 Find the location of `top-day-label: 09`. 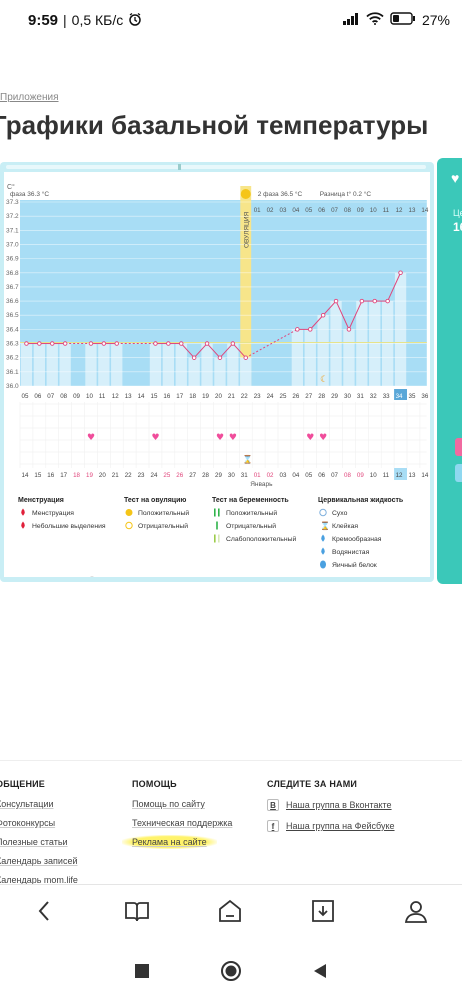

top-day-label: 09 is located at coordinates (360, 210).